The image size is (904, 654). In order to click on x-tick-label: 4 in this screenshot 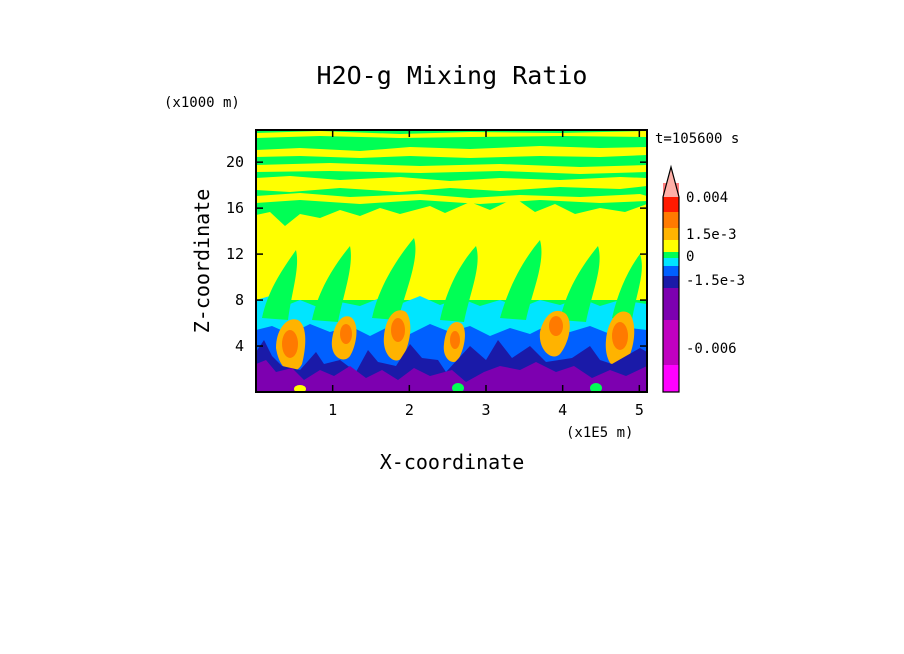, I will do `click(562, 410)`.